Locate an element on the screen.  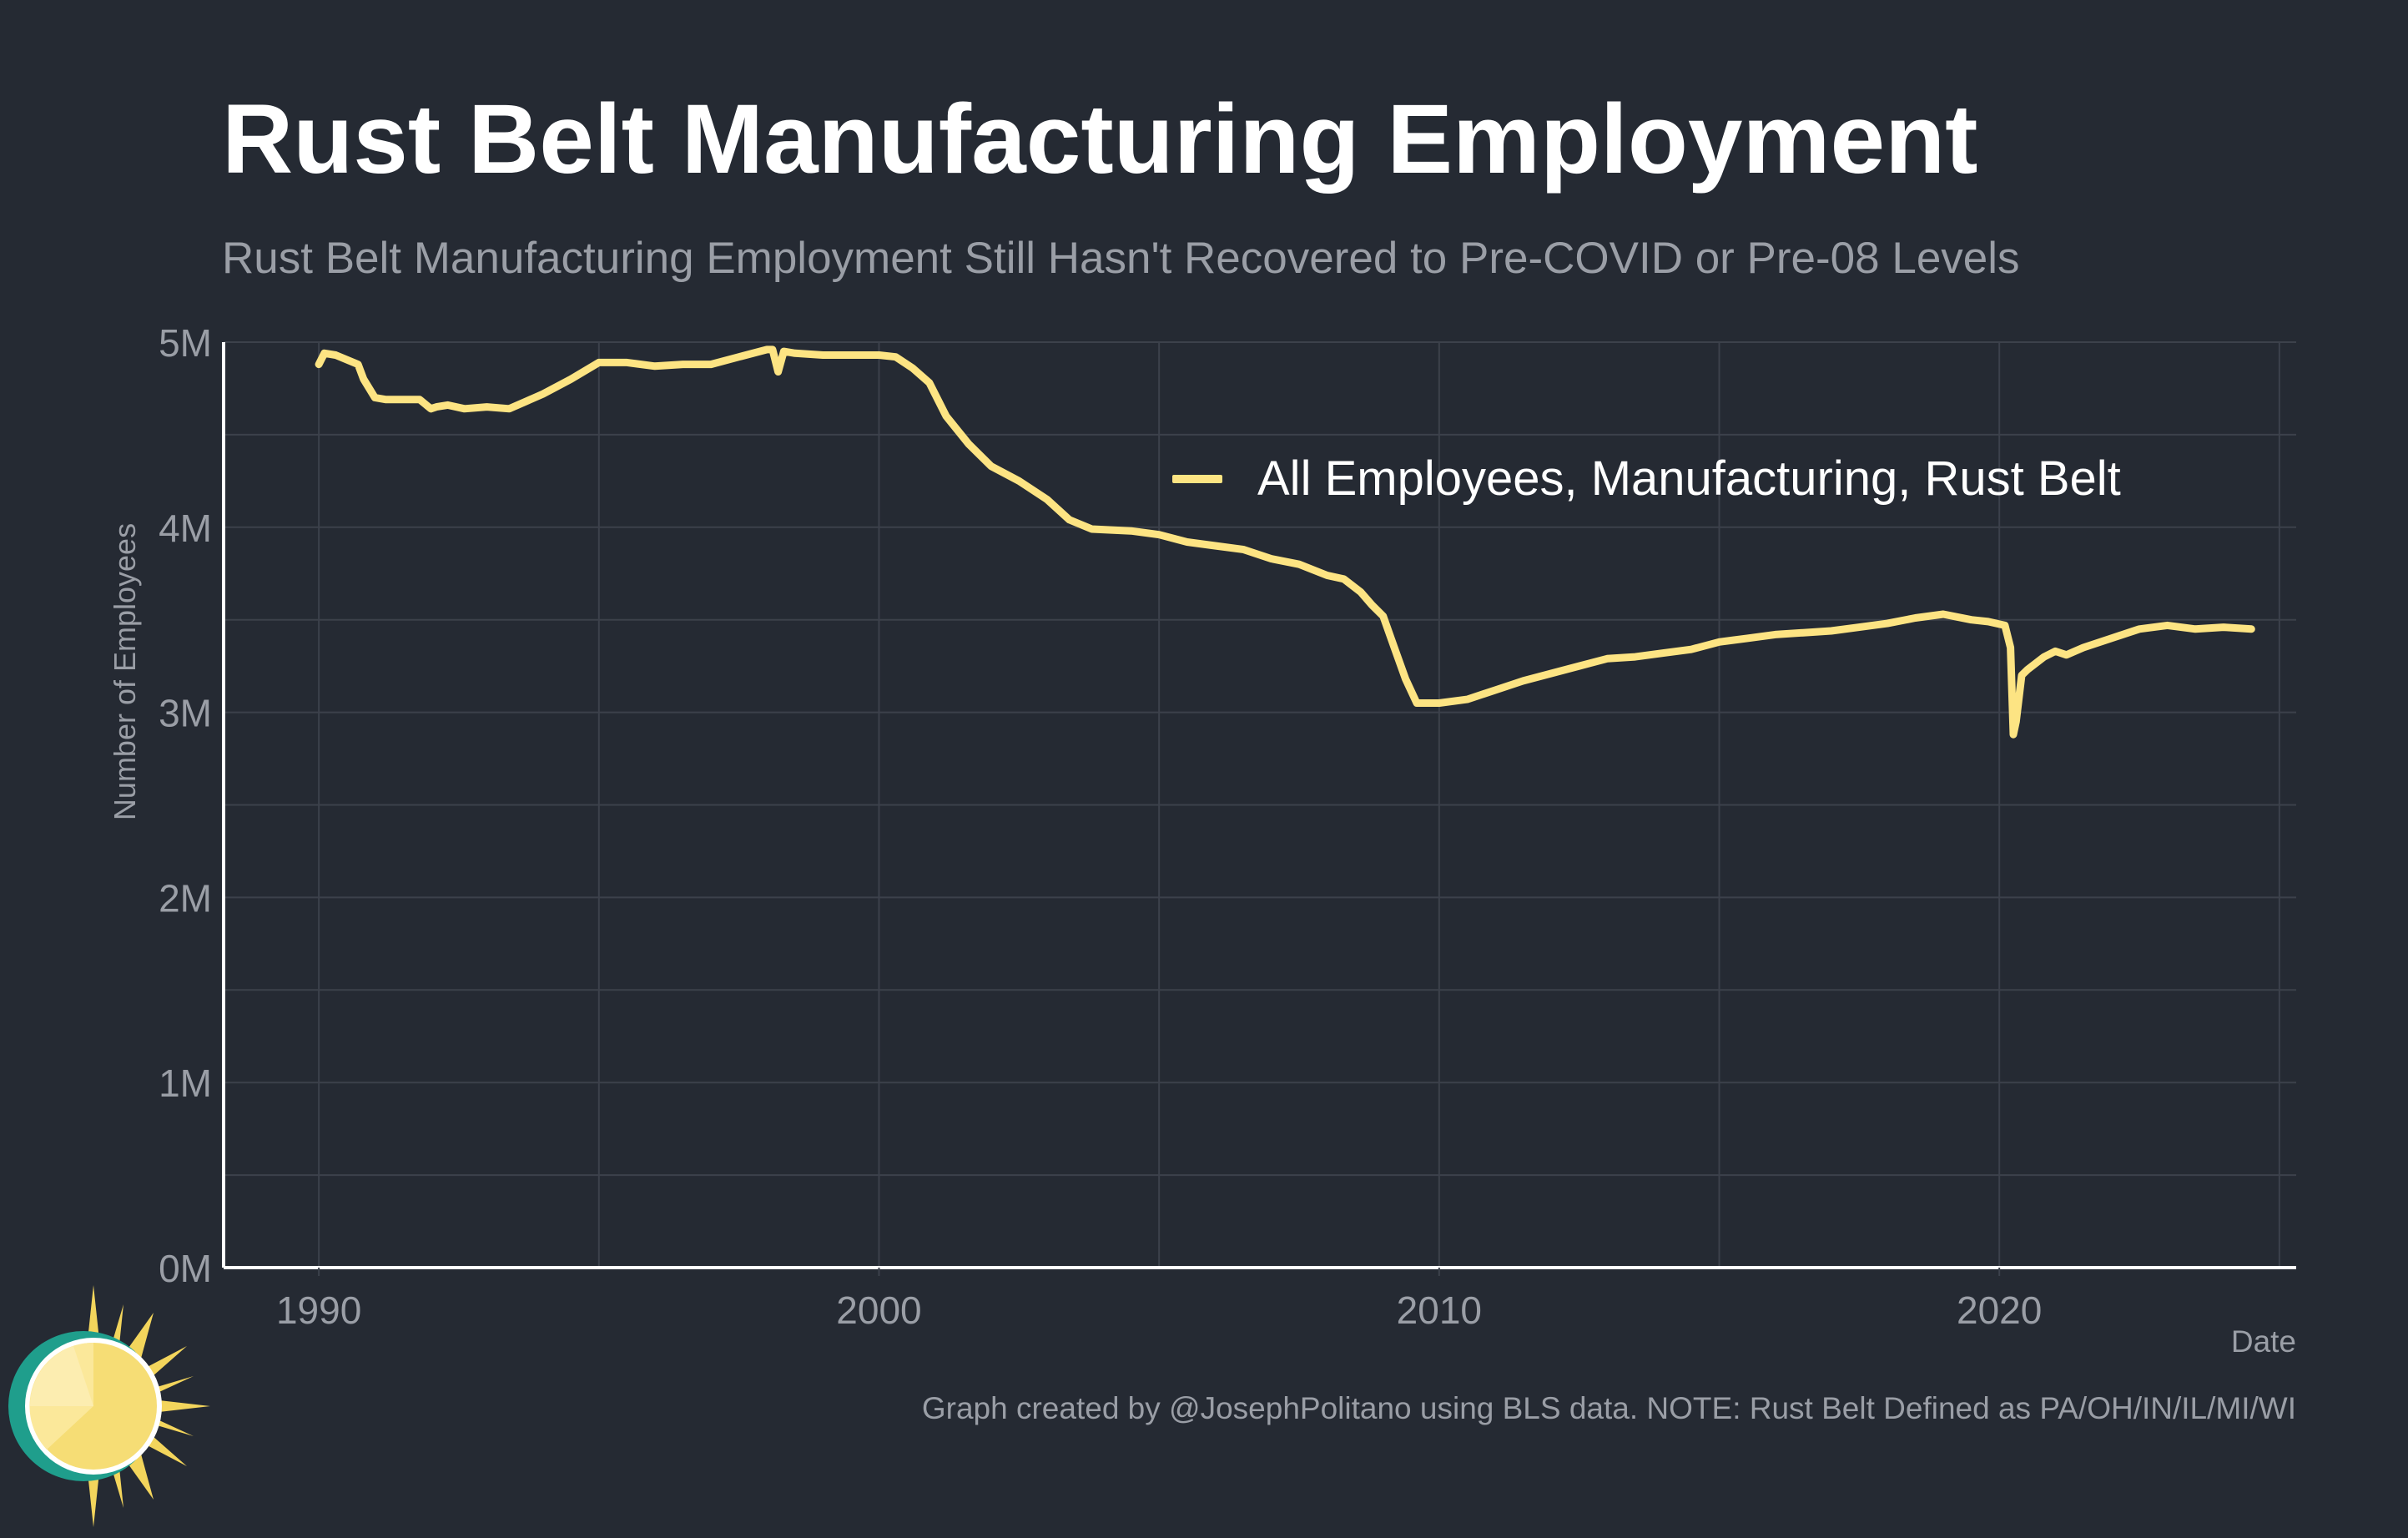
x-tick-label: 2020 is located at coordinates (1999, 1310).